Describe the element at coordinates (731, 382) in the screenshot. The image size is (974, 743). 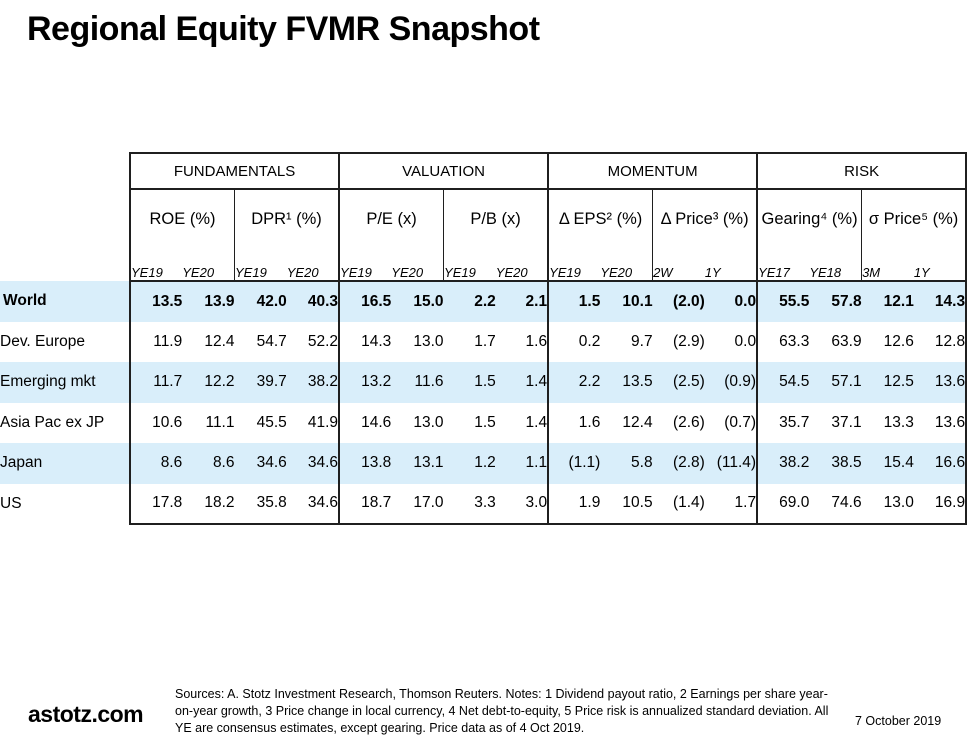
I see `value-cell: (0.9)` at that location.